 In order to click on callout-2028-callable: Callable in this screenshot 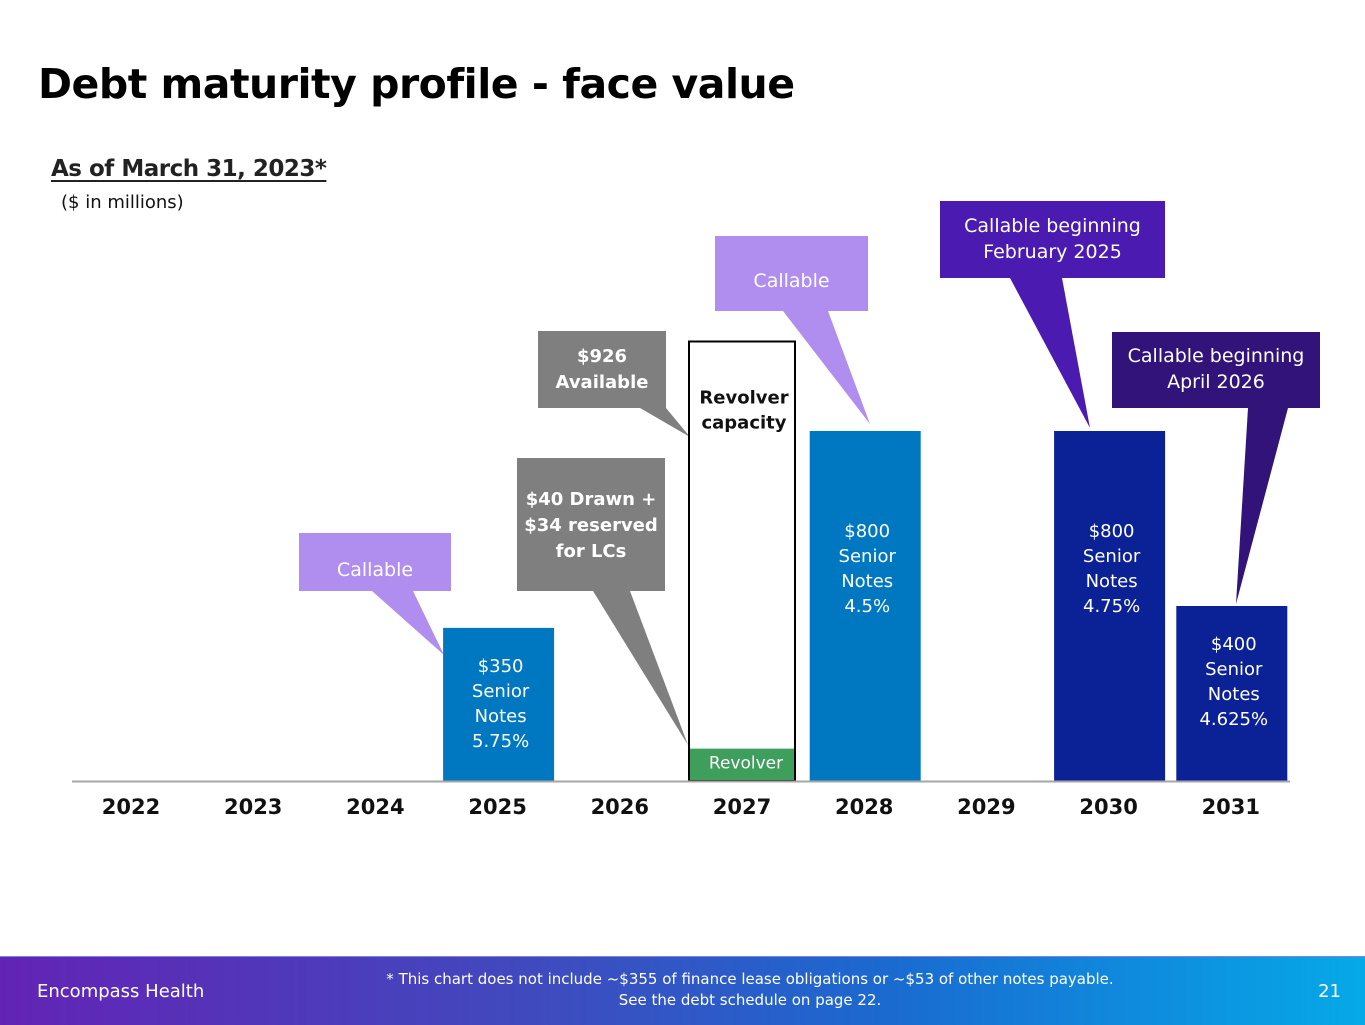, I will do `click(792, 330)`.